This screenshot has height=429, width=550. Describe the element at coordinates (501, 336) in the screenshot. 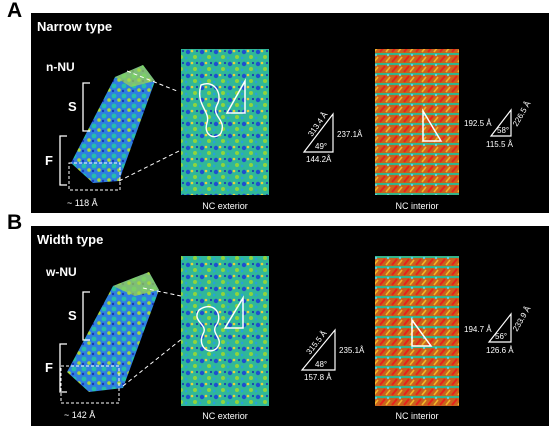

I see `interior-angle-label: 56°` at that location.